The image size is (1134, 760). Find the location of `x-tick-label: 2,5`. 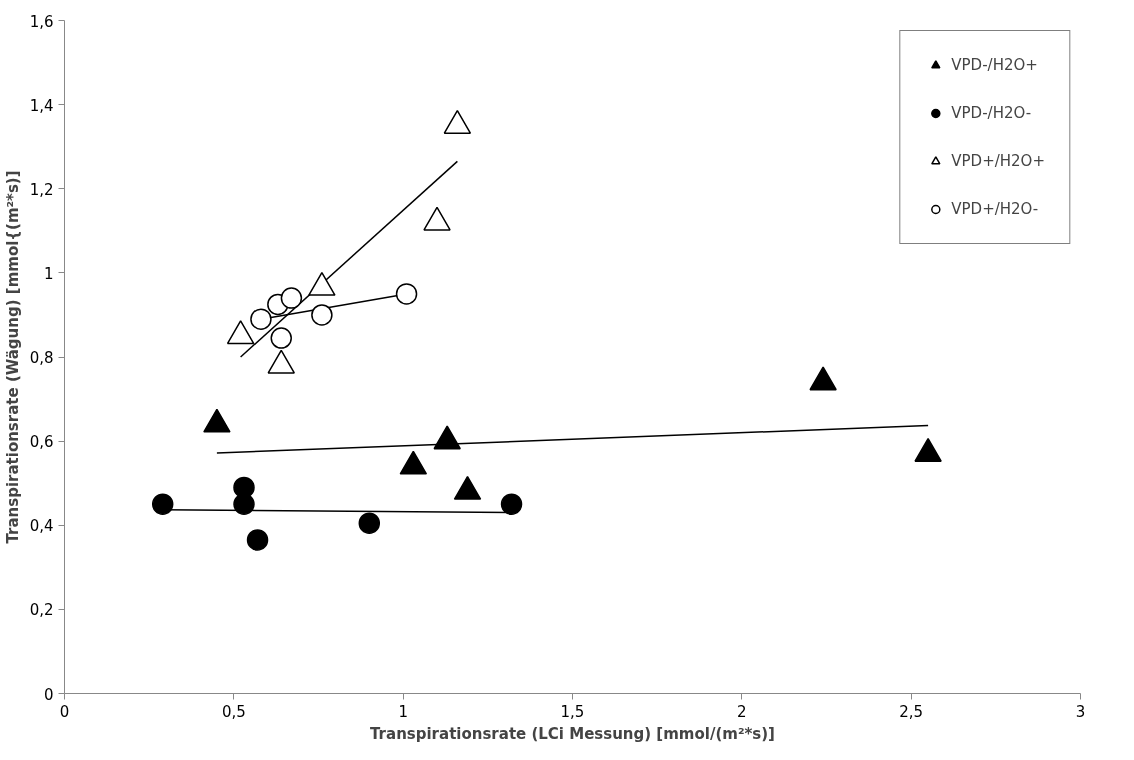

x-tick-label: 2,5 is located at coordinates (911, 711).